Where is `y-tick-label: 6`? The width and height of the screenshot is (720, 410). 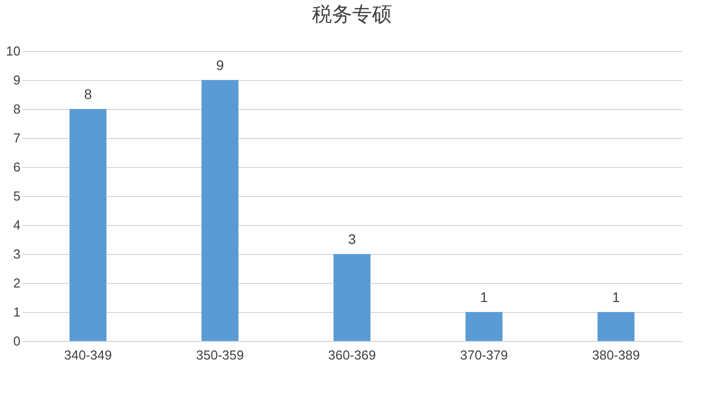 y-tick-label: 6 is located at coordinates (16, 167).